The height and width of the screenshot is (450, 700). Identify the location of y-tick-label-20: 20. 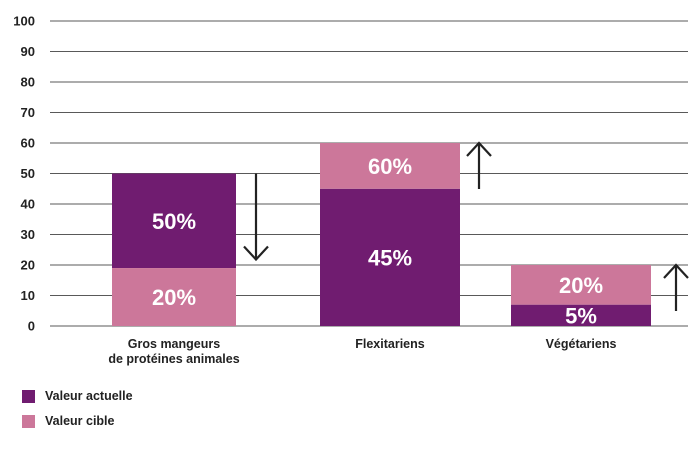
(28, 265).